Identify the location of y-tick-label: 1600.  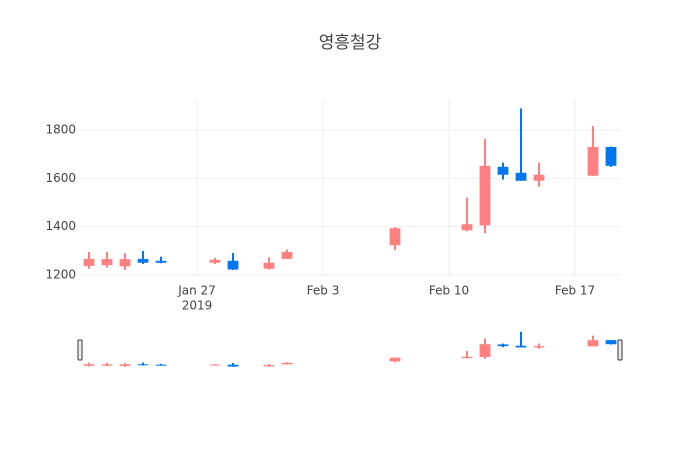
(60, 178).